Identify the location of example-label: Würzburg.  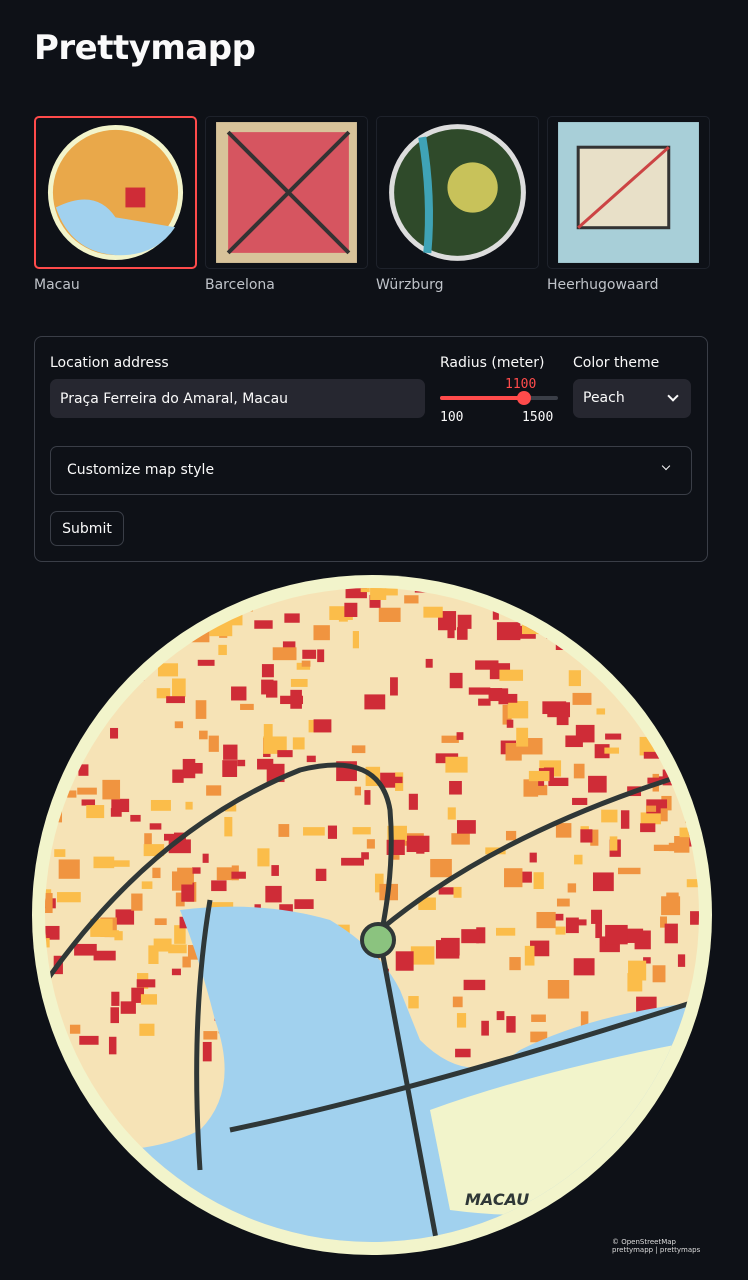
(410, 285).